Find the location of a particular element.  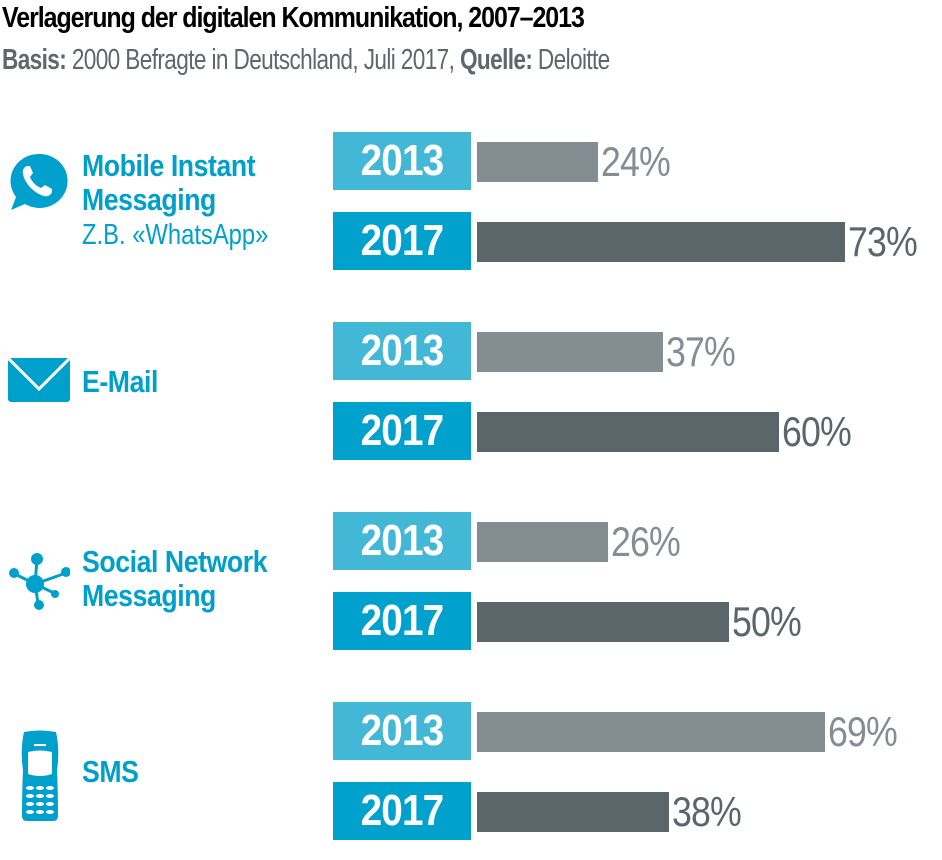

category-label-social-network-messaging-line1: Social Network is located at coordinates (175, 561).